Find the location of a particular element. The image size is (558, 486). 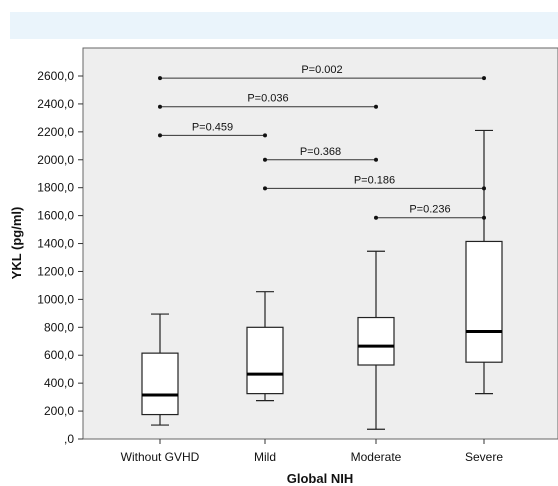

comparison-bracket: P=0.036 is located at coordinates (268, 101).